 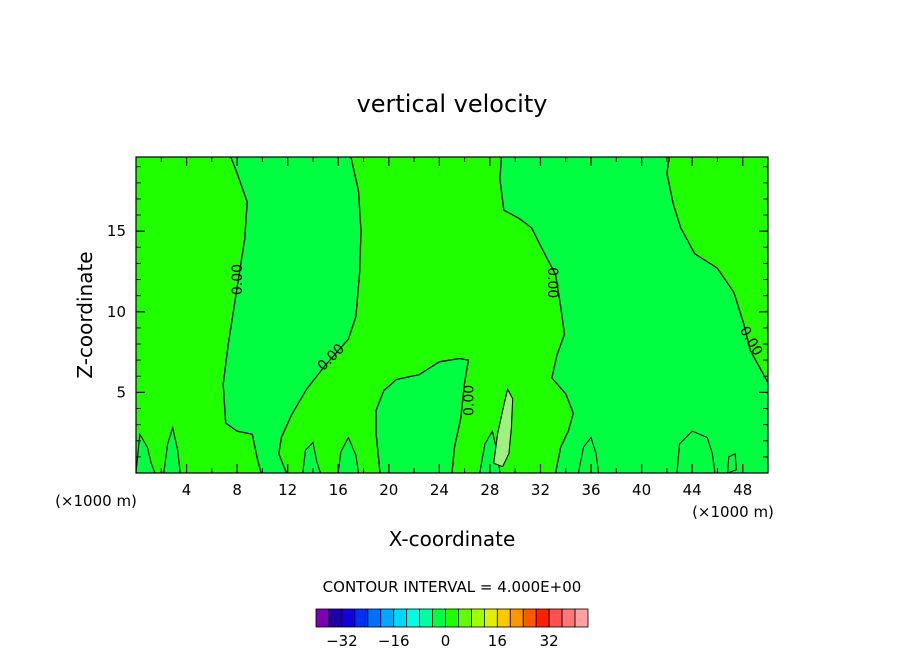 What do you see at coordinates (242, 315) in the screenshot?
I see `contour-a` at bounding box center [242, 315].